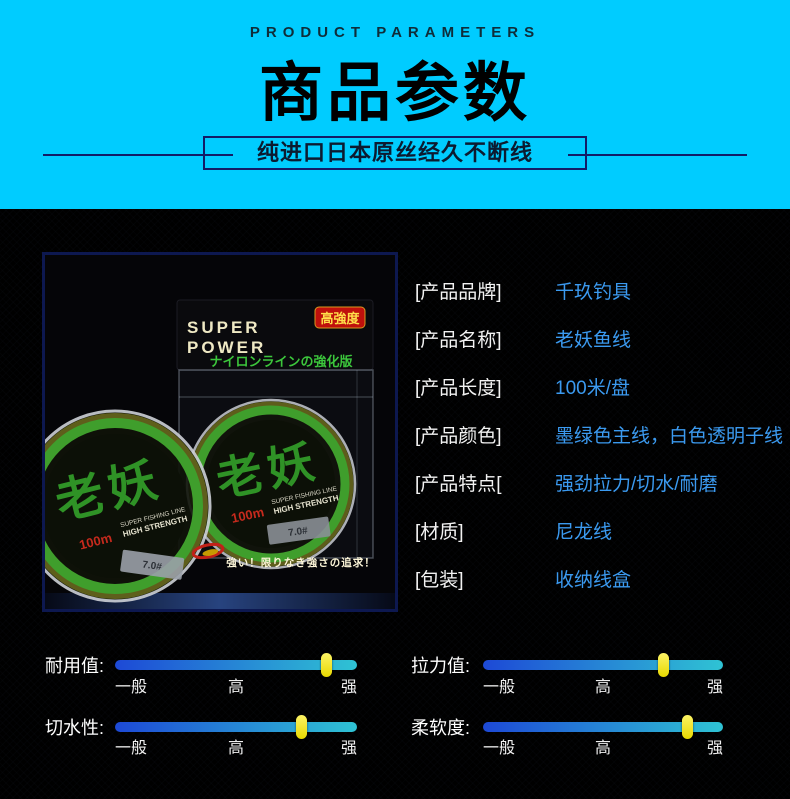 This screenshot has height=799, width=790. I want to click on param-row-name: [产品名称] 老妖鱼线, so click(602, 341).